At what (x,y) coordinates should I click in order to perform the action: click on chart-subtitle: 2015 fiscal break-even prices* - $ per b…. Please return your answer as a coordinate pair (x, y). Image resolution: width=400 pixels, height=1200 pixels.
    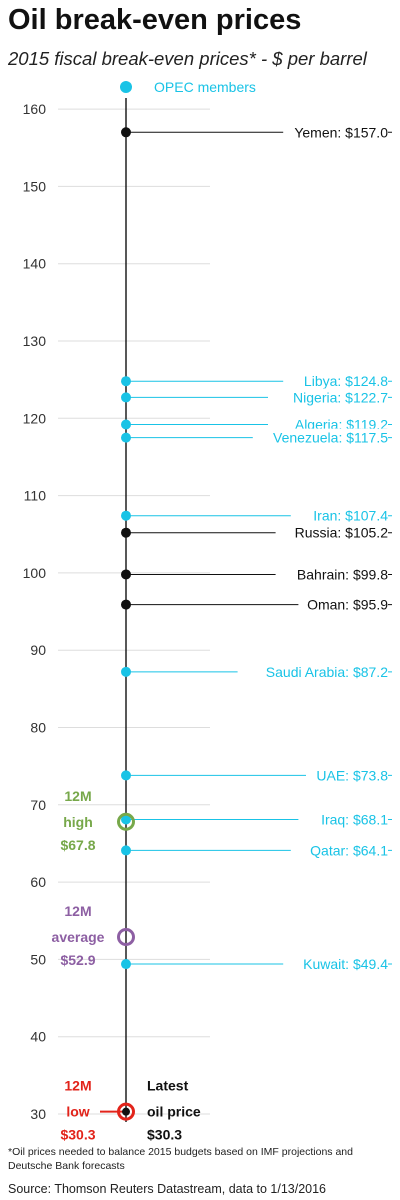
    Looking at the image, I should click on (187, 58).